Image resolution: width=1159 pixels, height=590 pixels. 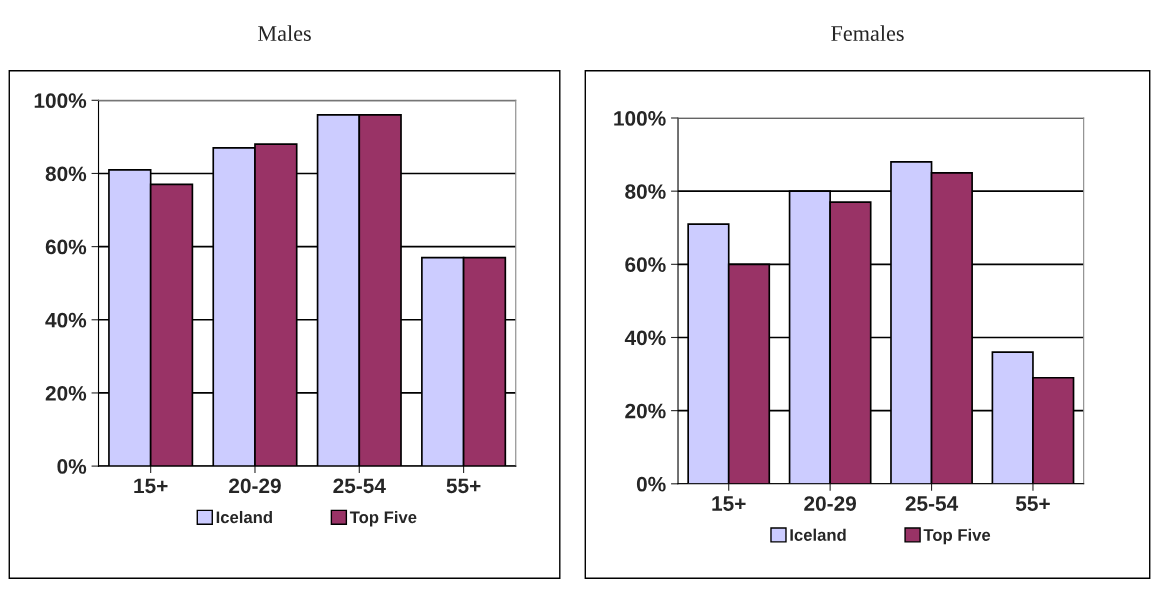 I want to click on chart-title: Females, so click(x=867, y=33).